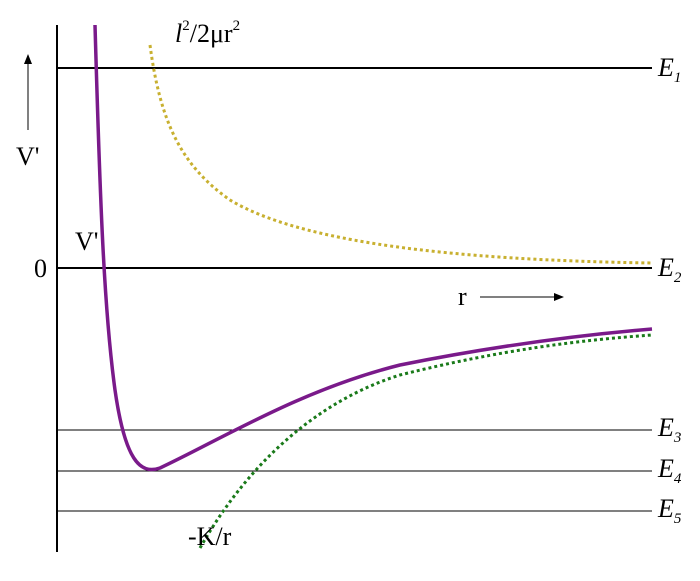  I want to click on r-label: r, so click(462, 296).